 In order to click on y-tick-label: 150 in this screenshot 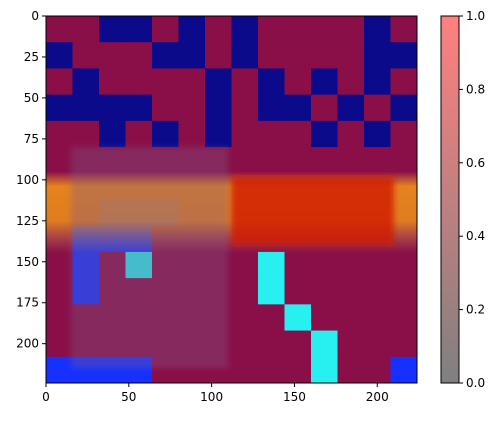, I will do `click(27, 262)`.